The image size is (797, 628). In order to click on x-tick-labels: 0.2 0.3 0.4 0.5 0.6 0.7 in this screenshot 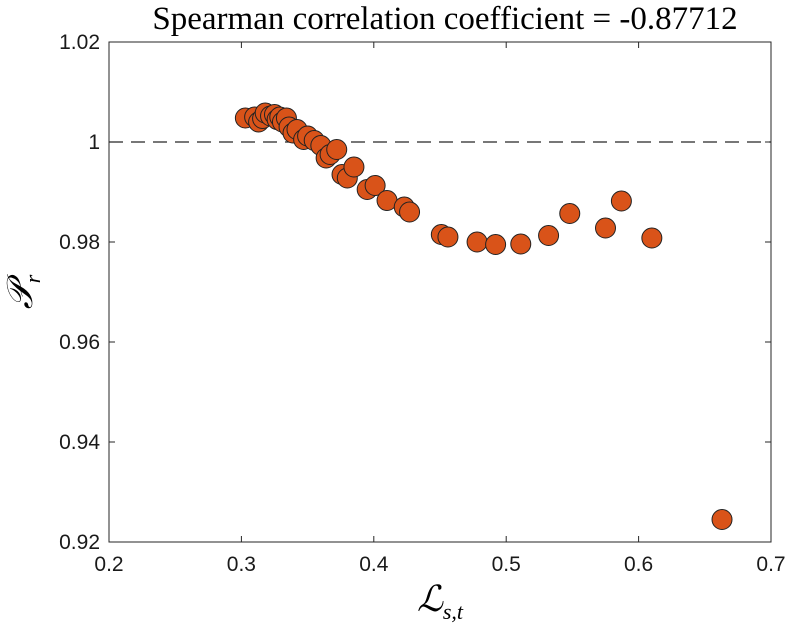, I will do `click(439, 564)`.